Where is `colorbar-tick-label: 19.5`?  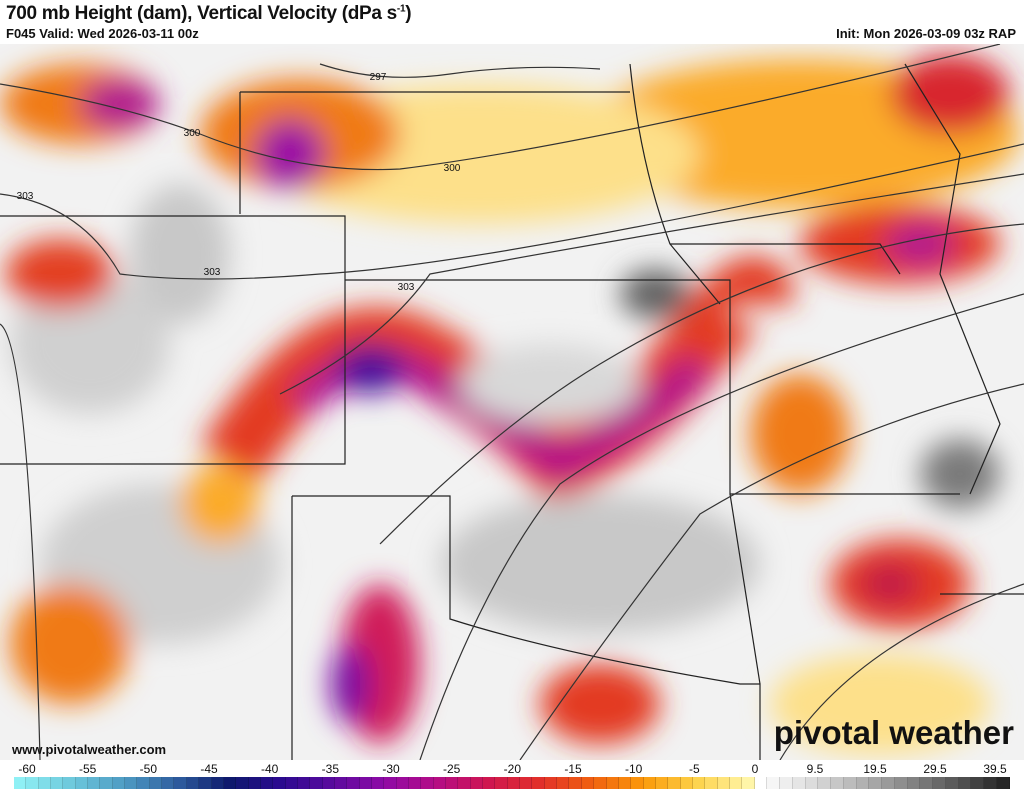 colorbar-tick-label: 19.5 is located at coordinates (875, 769).